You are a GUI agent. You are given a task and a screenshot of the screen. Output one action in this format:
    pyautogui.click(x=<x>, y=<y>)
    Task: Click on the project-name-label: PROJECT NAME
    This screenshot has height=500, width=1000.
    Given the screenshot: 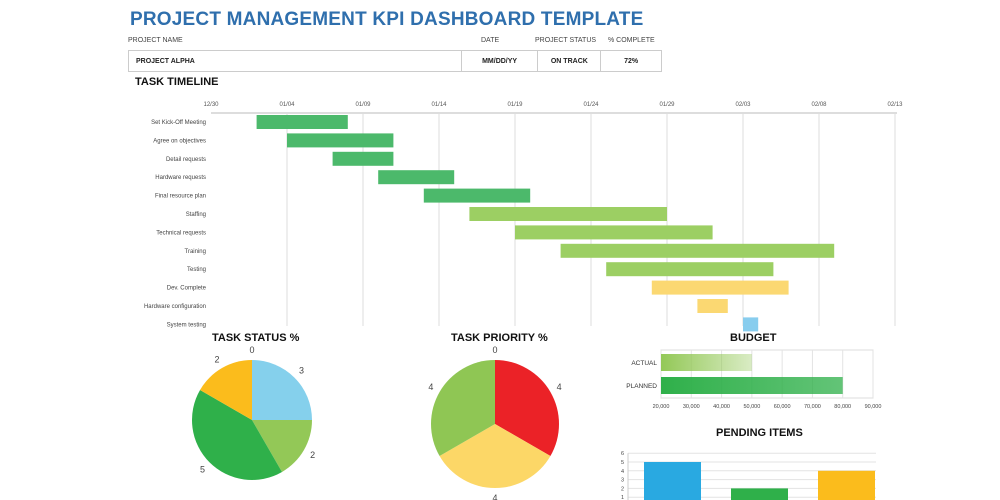 What is the action you would take?
    pyautogui.click(x=155, y=40)
    